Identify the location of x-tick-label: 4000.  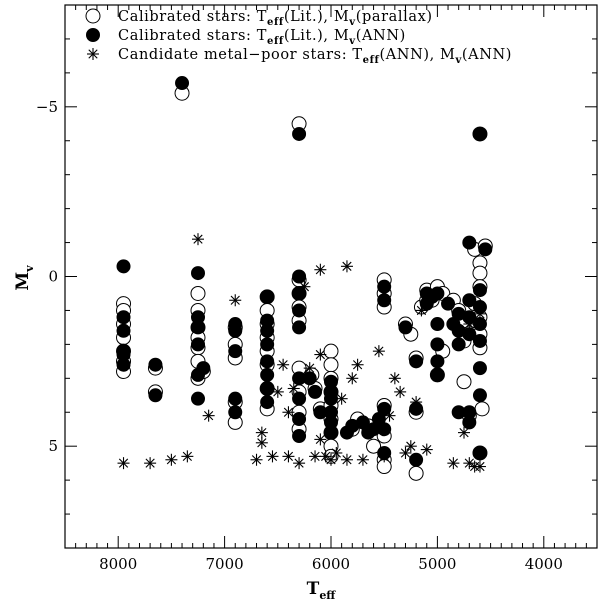
(544, 564).